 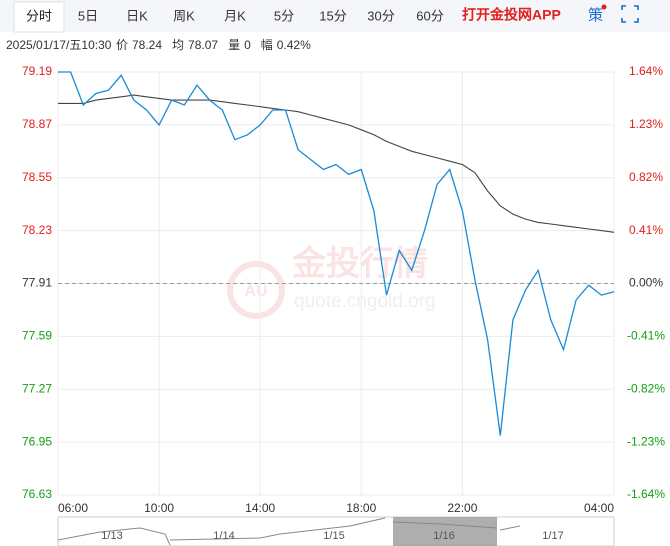 What do you see at coordinates (88, 15) in the screenshot?
I see `tab: 5日` at bounding box center [88, 15].